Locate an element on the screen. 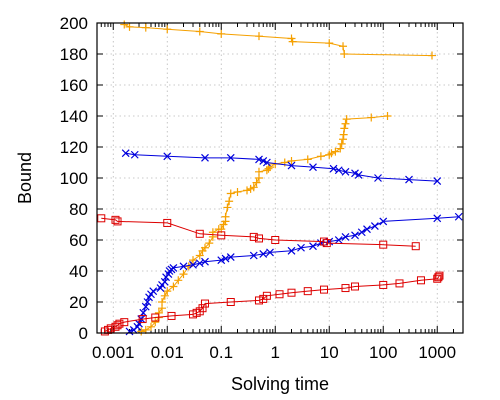 Image resolution: width=500 pixels, height=400 pixels. series-line is located at coordinates (281, 167).